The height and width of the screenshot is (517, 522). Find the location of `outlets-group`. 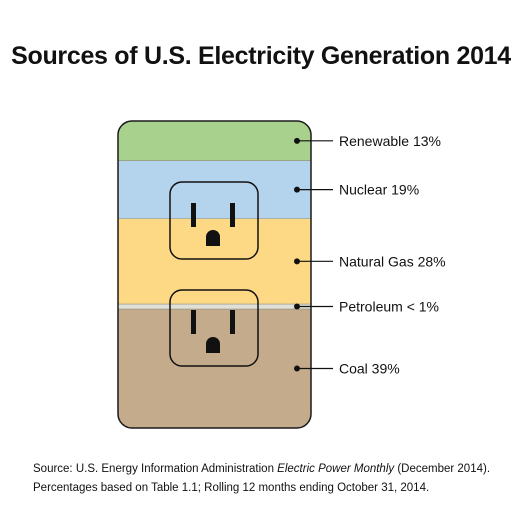

outlets-group is located at coordinates (214, 274).